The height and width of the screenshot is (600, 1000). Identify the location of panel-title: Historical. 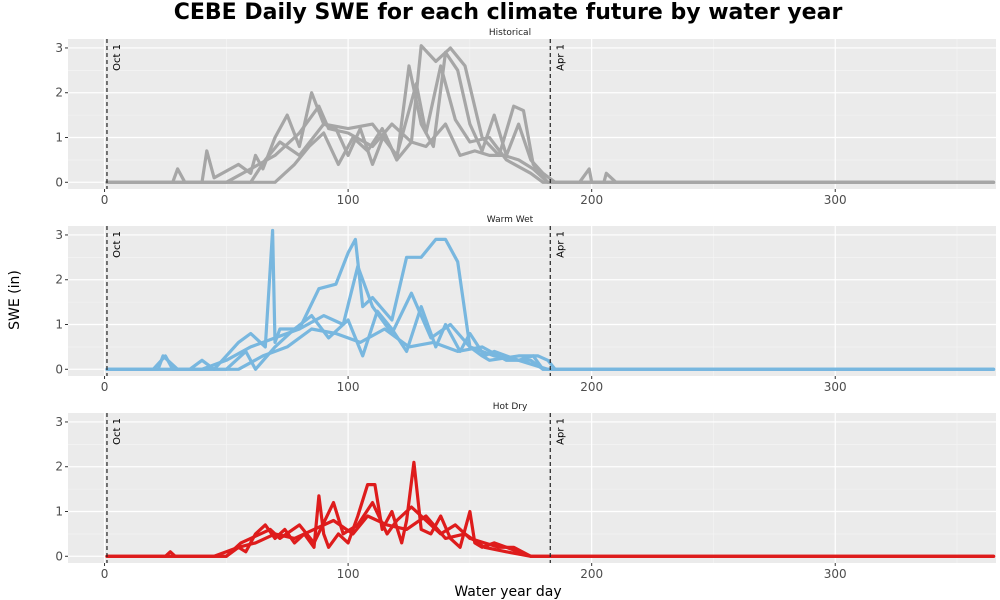
(510, 33).